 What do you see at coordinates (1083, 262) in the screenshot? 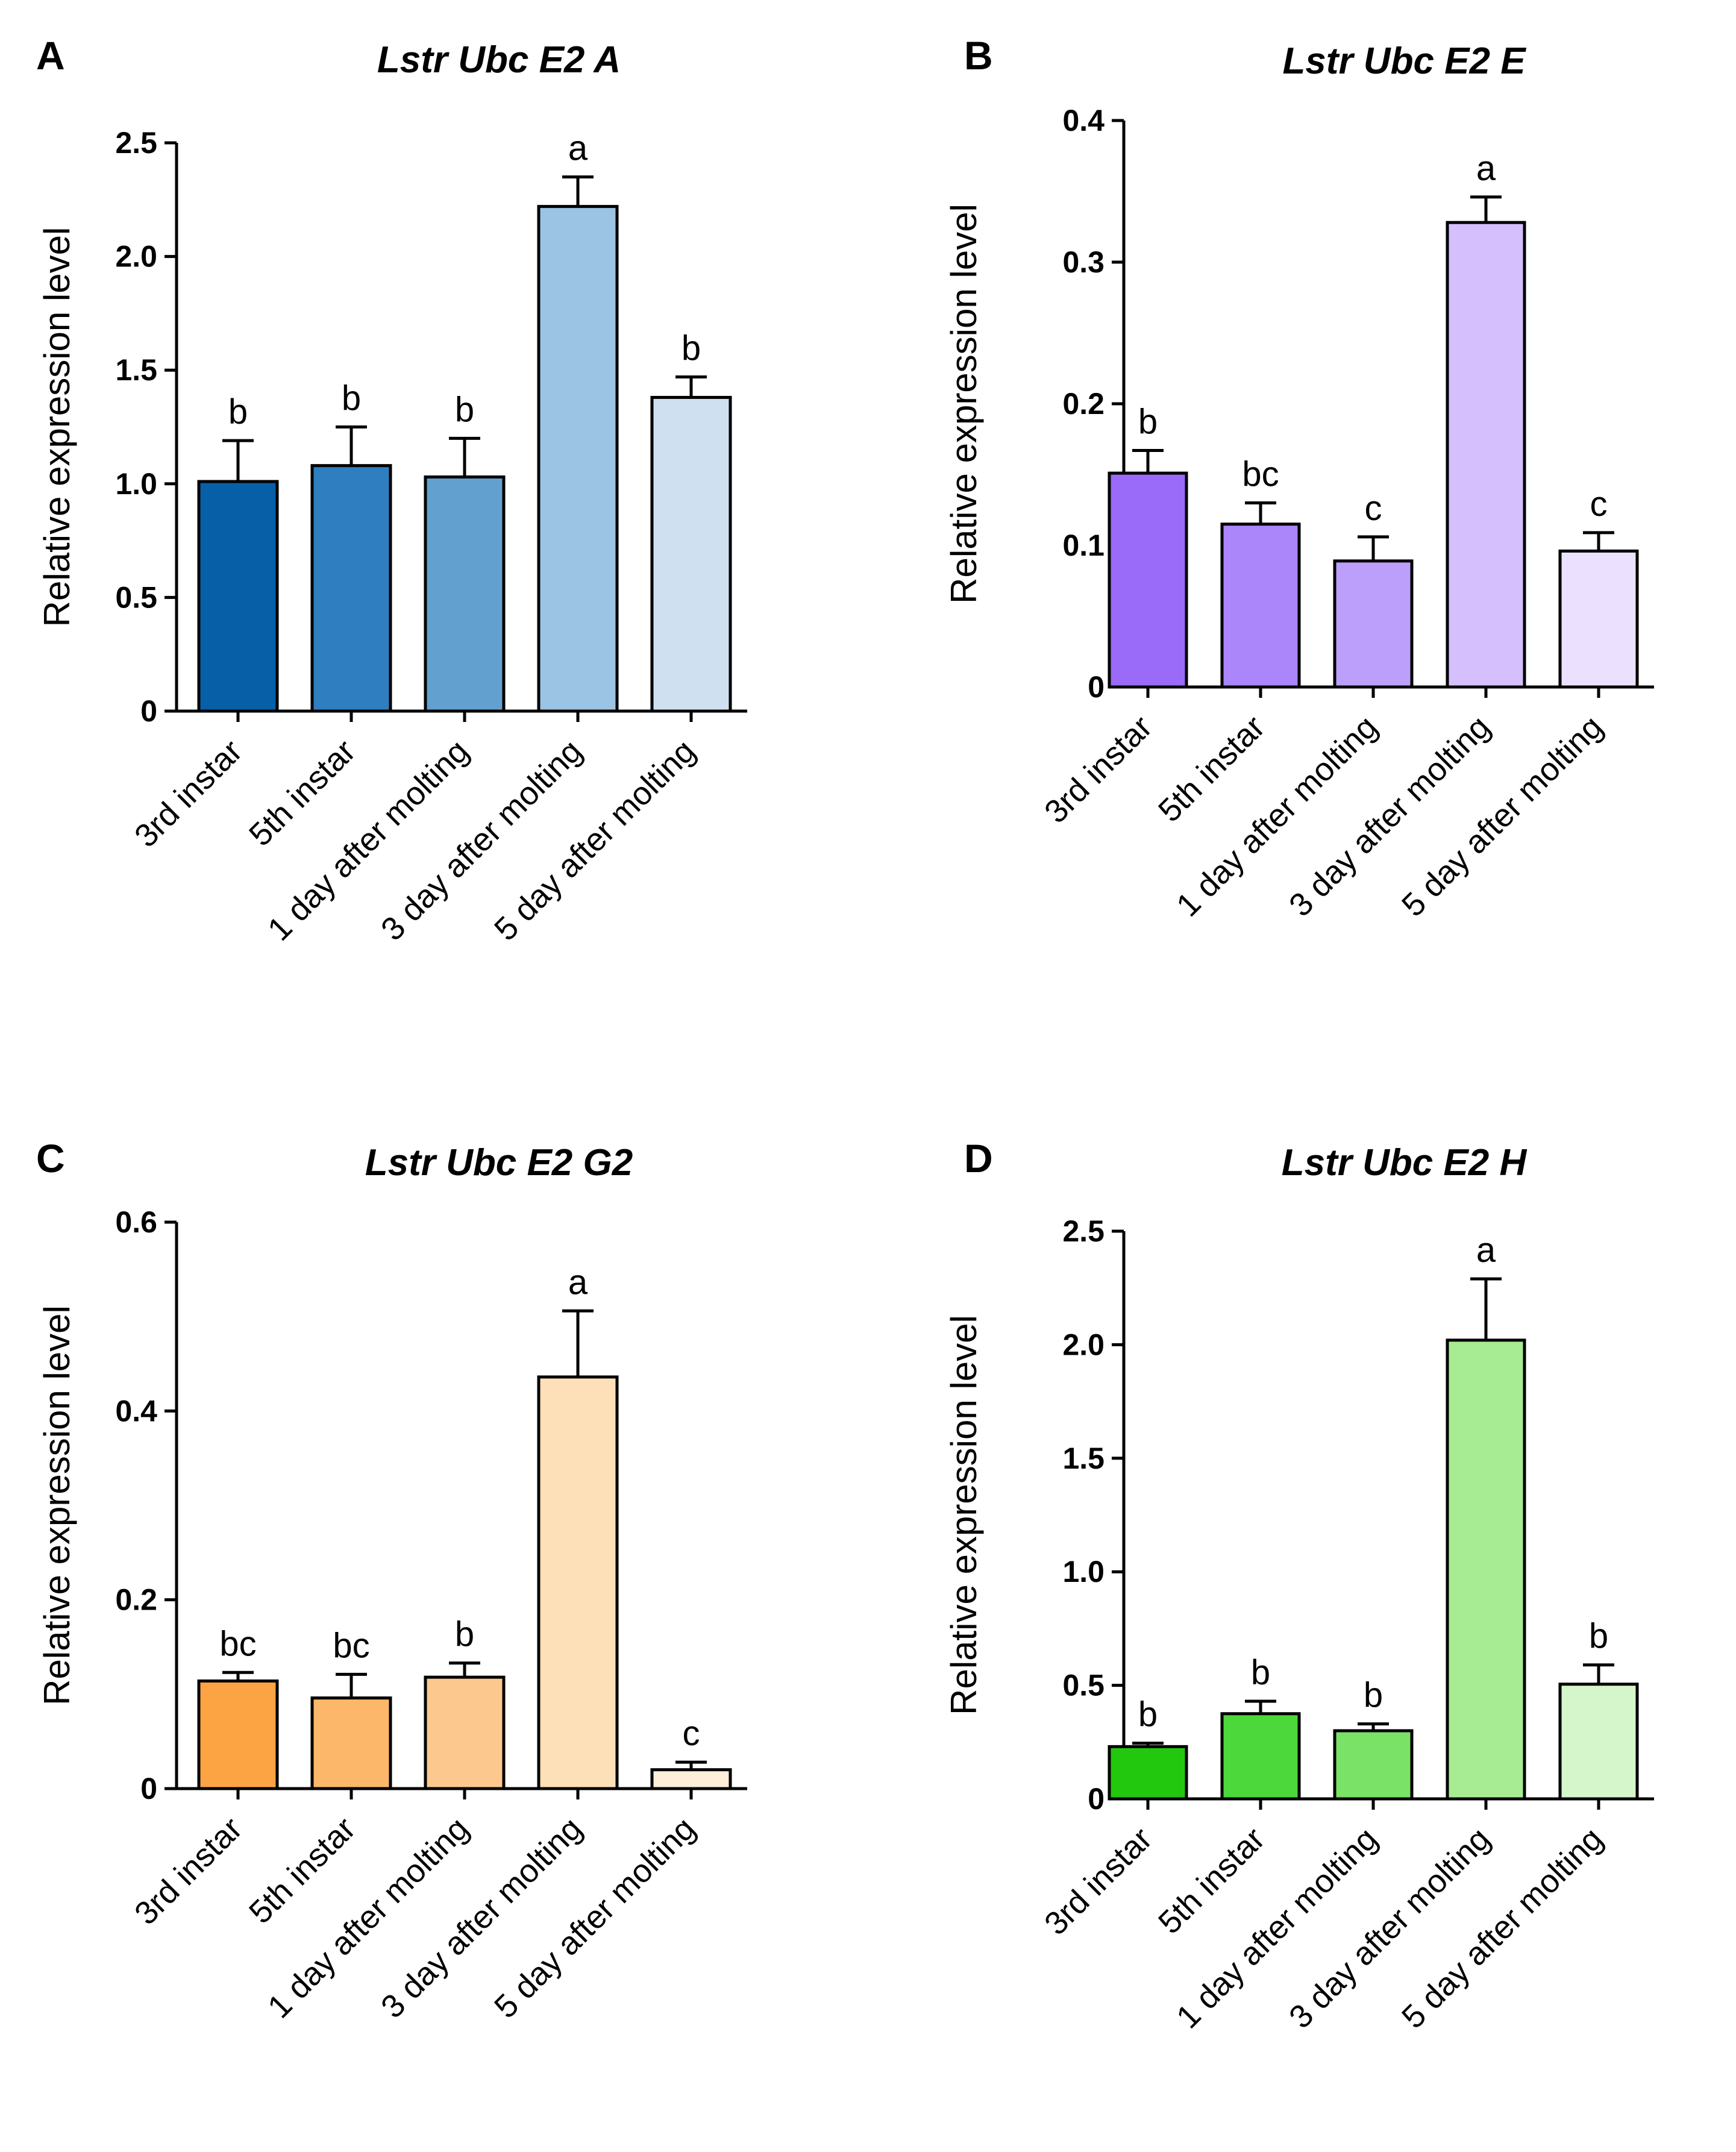
I see `y-tick-label: 0.3` at bounding box center [1083, 262].